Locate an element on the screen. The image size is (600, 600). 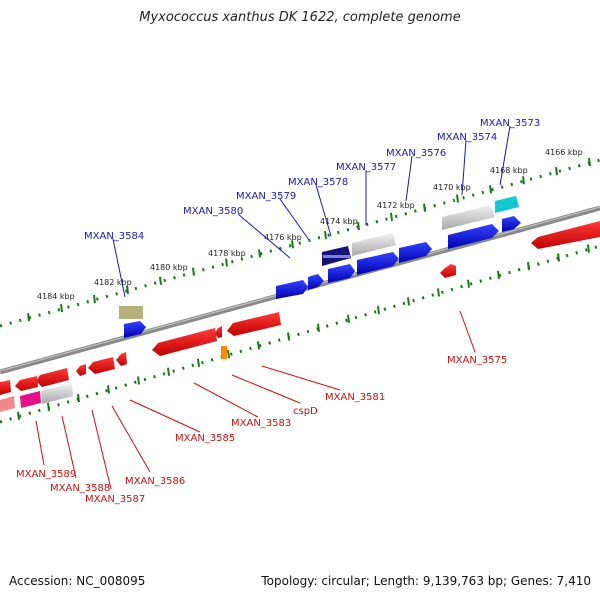
gene-3584-arrow is located at coordinates (135, 329).